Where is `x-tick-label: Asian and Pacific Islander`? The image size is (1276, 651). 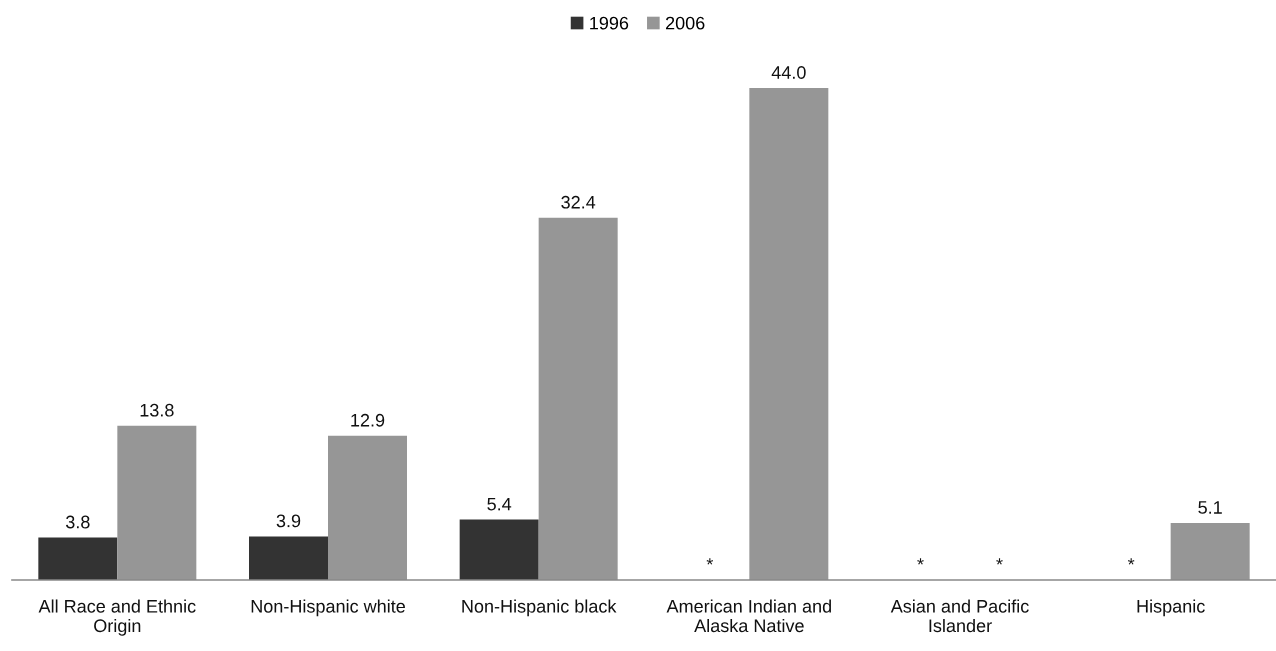
x-tick-label: Asian and Pacific Islander is located at coordinates (959, 616).